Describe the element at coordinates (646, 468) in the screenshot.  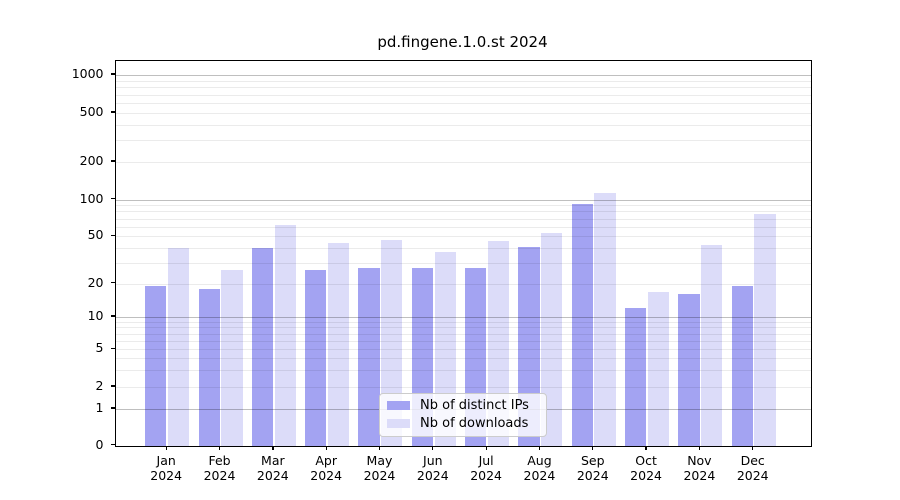
I see `x-tick-label-oct: Oct 2024` at that location.